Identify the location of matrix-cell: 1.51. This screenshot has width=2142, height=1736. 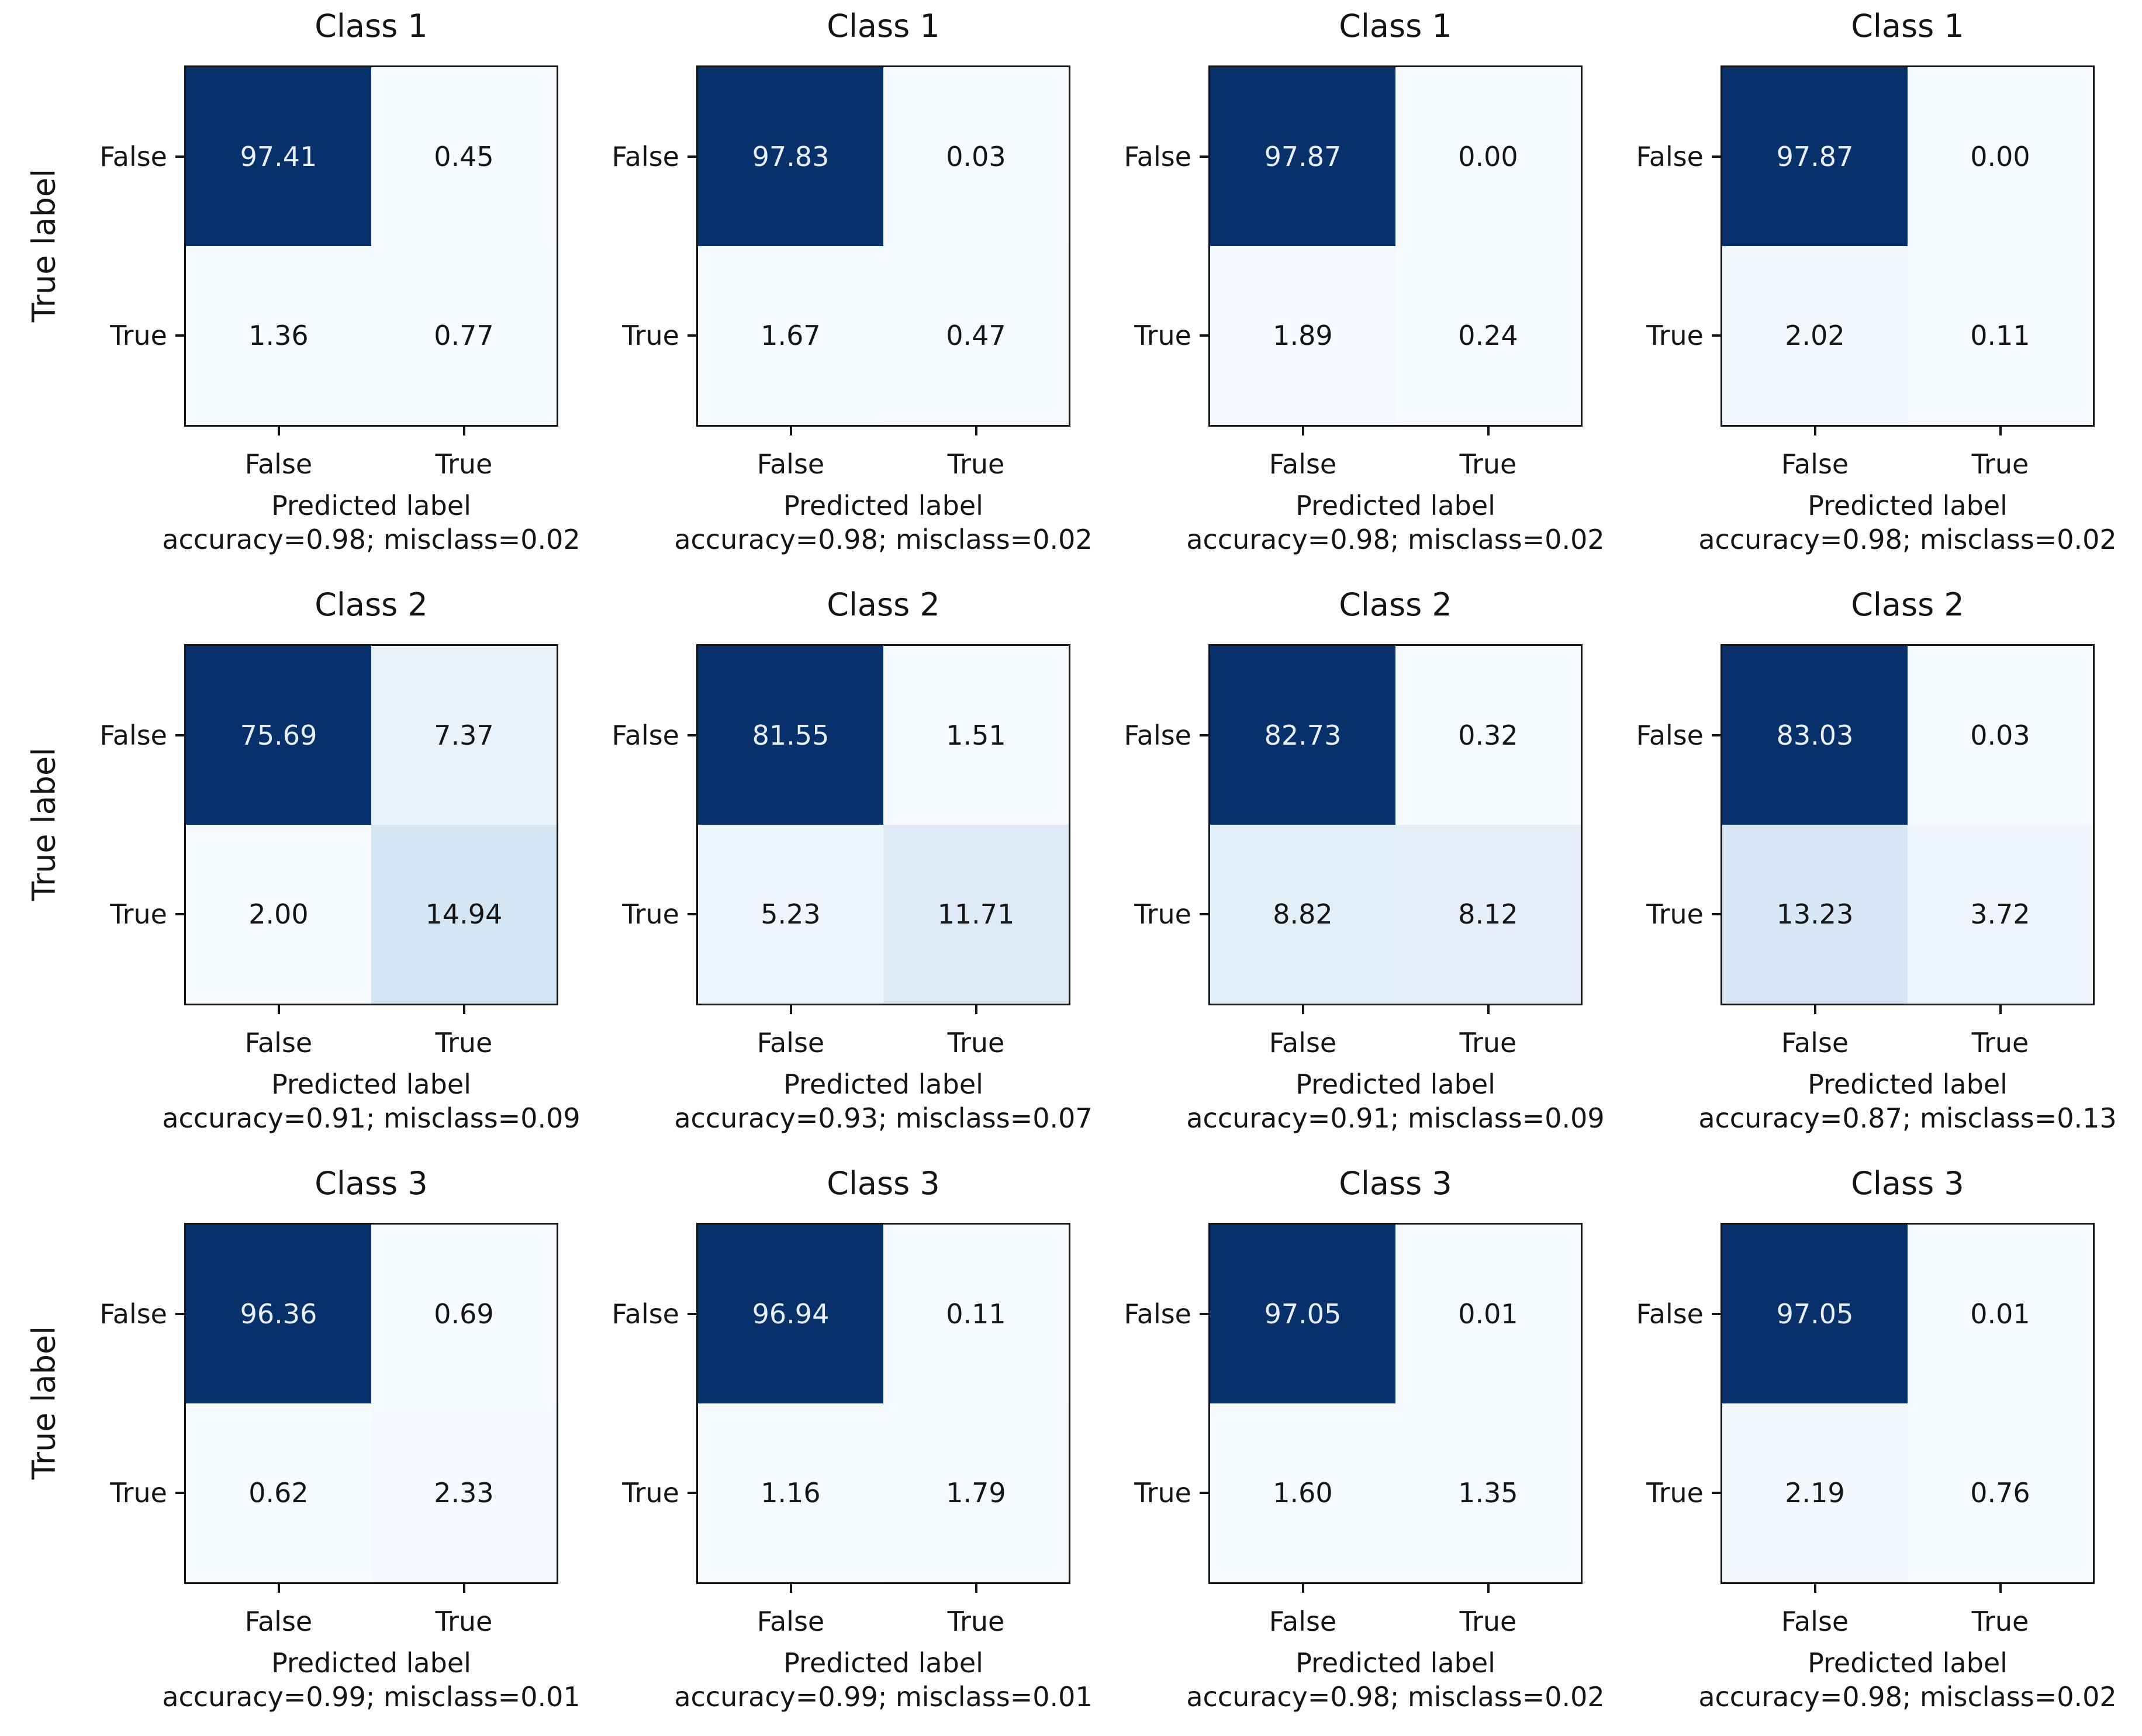
(976, 736).